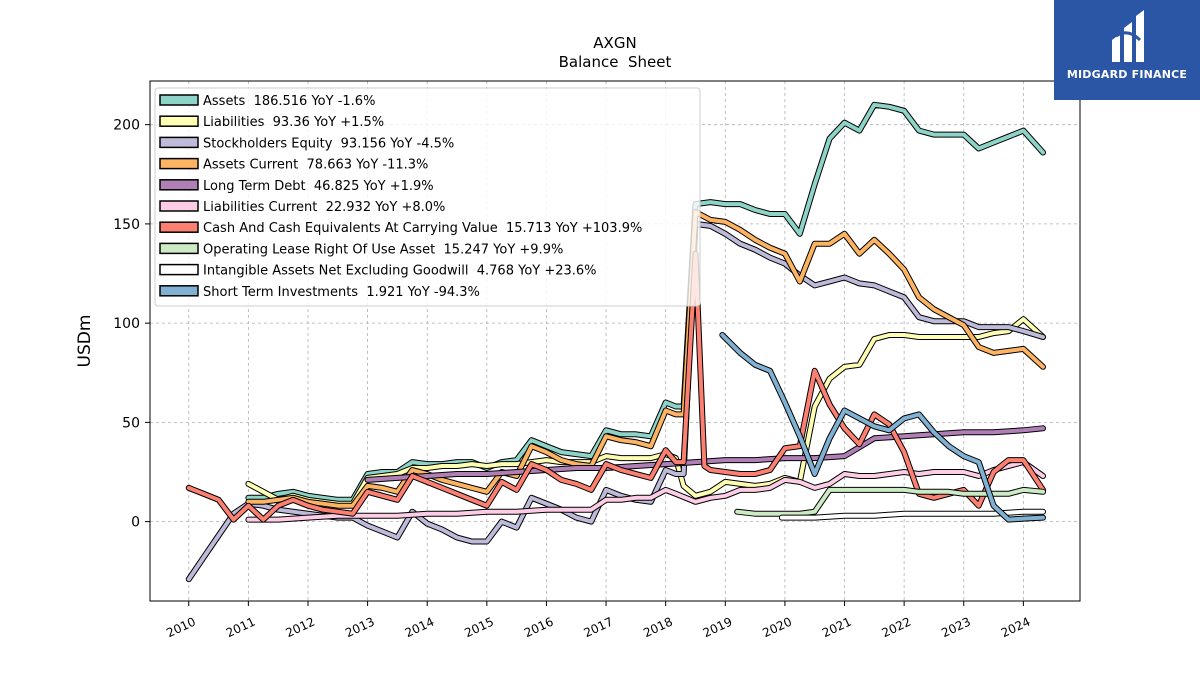 This screenshot has height=675, width=1200. Describe the element at coordinates (1128, 36) in the screenshot. I see `logo-mark-icon` at that location.